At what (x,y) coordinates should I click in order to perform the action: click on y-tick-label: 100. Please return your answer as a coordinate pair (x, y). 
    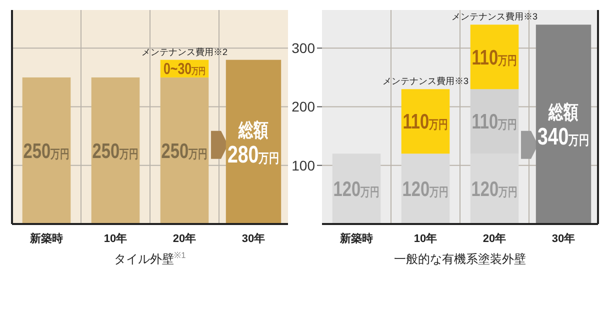
    Looking at the image, I should click on (304, 165).